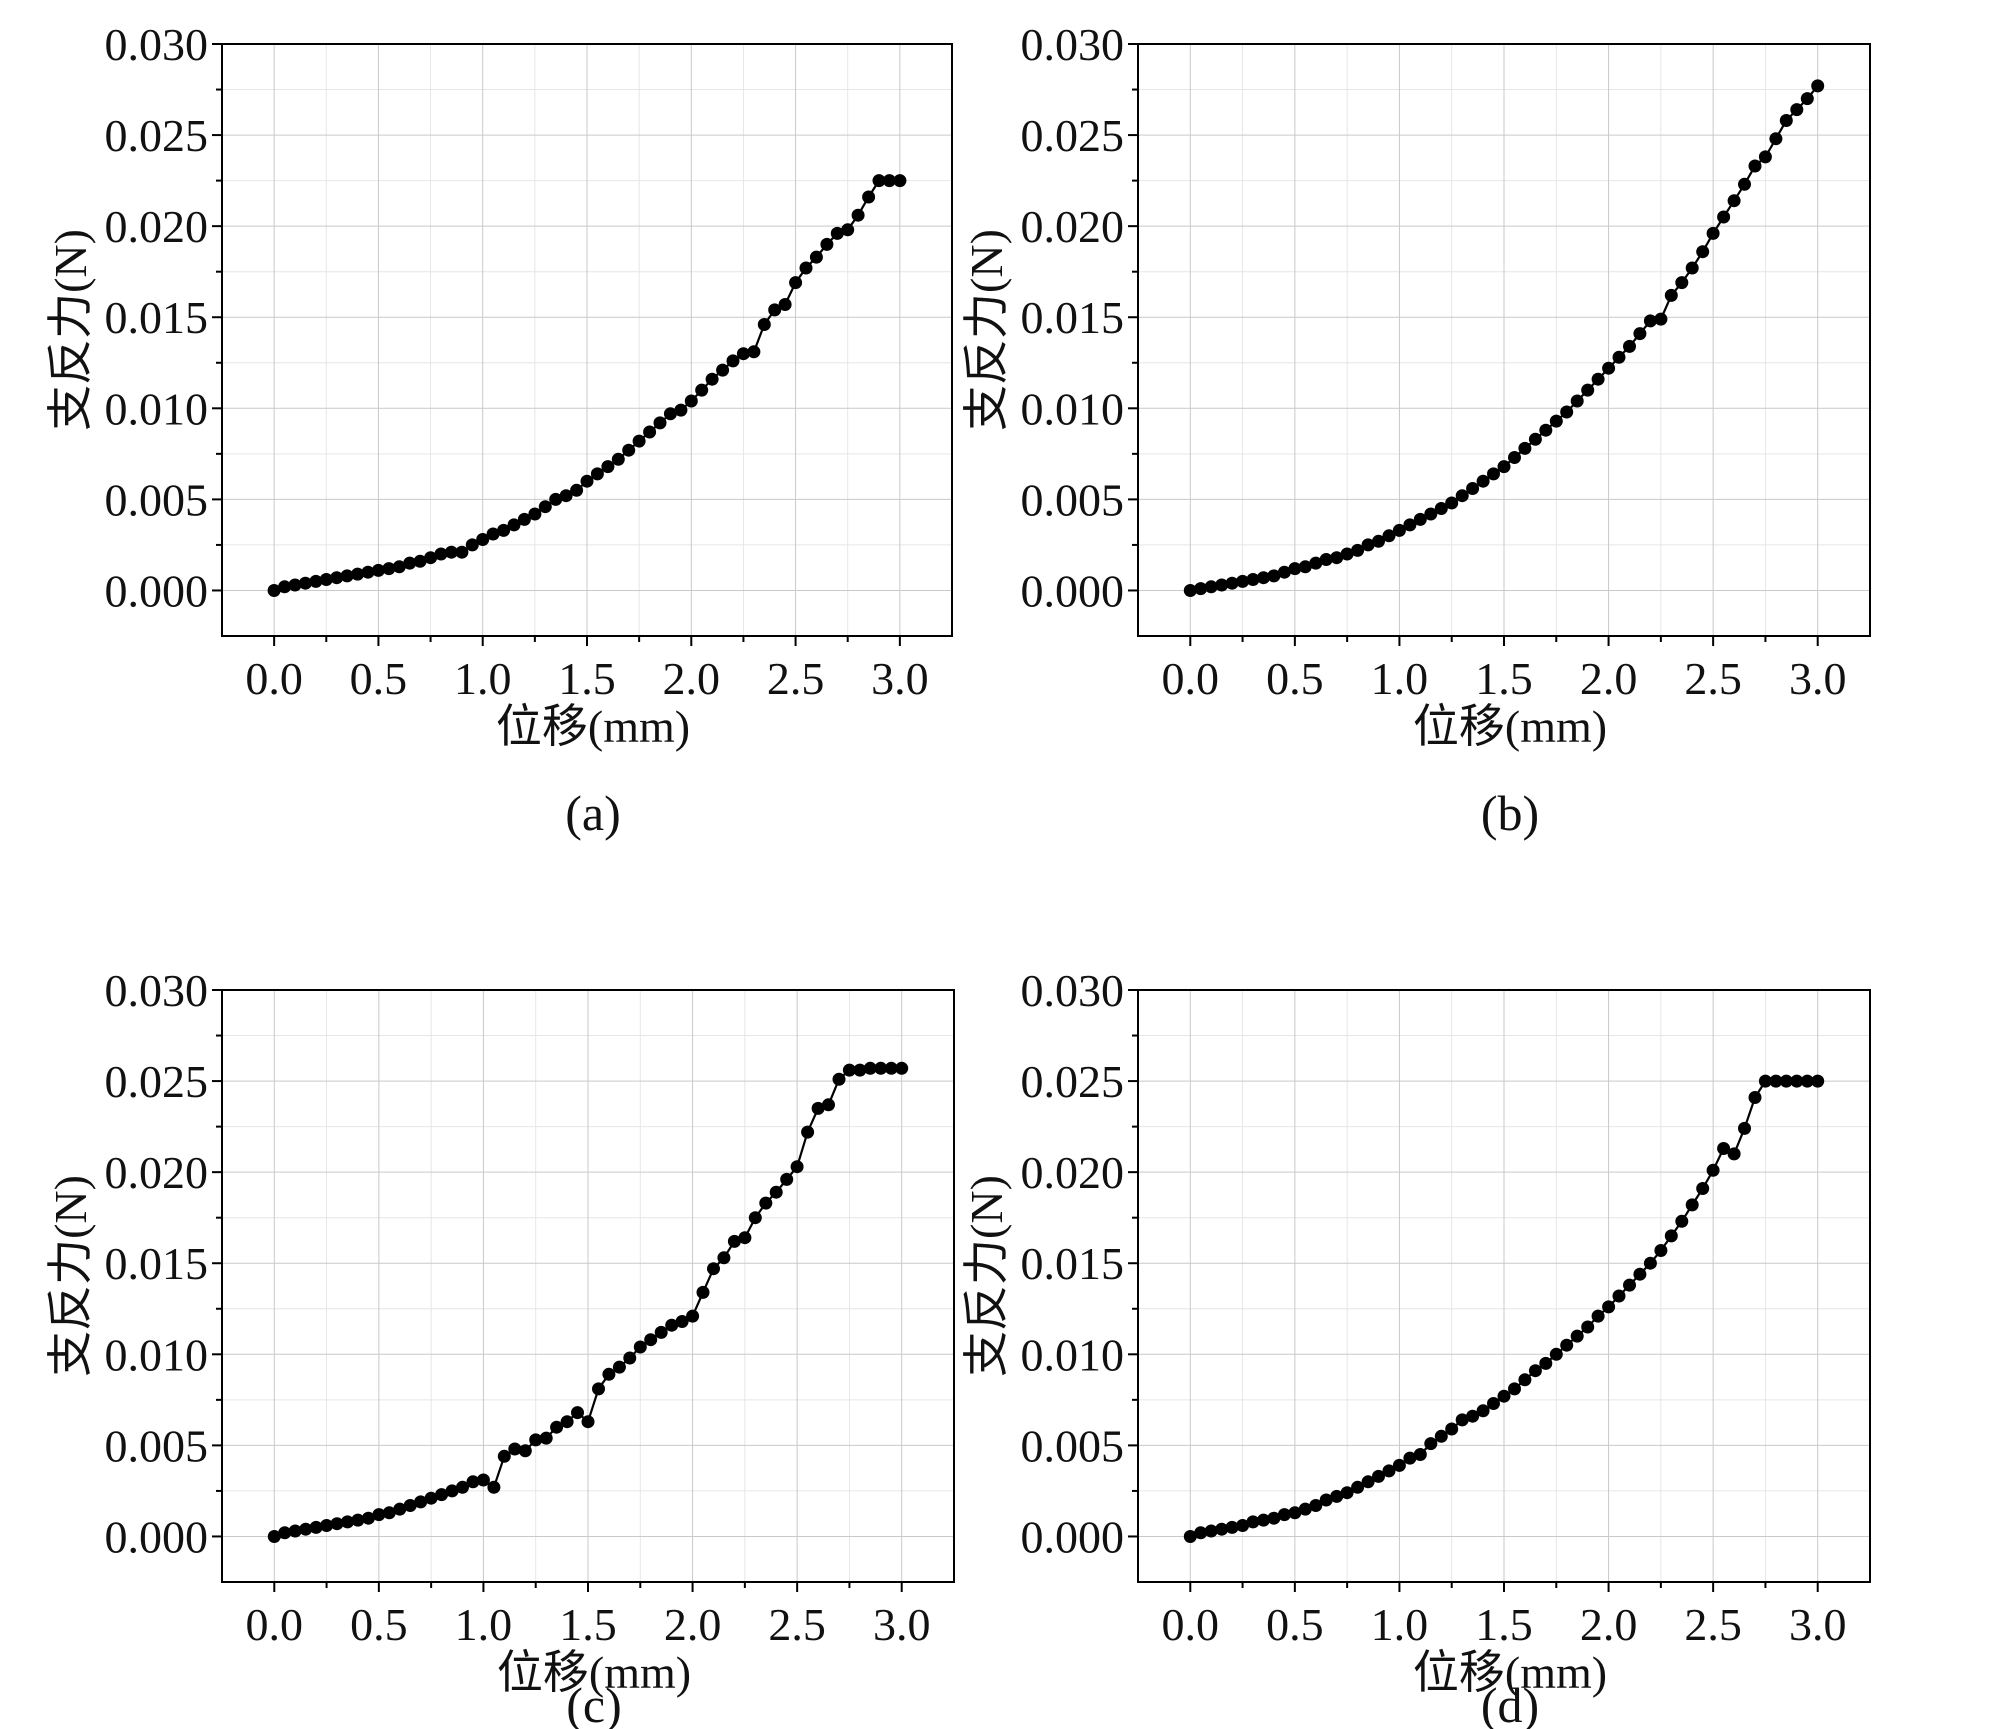  Describe the element at coordinates (1713, 678) in the screenshot. I see `x-tick-label: 2.5` at that location.